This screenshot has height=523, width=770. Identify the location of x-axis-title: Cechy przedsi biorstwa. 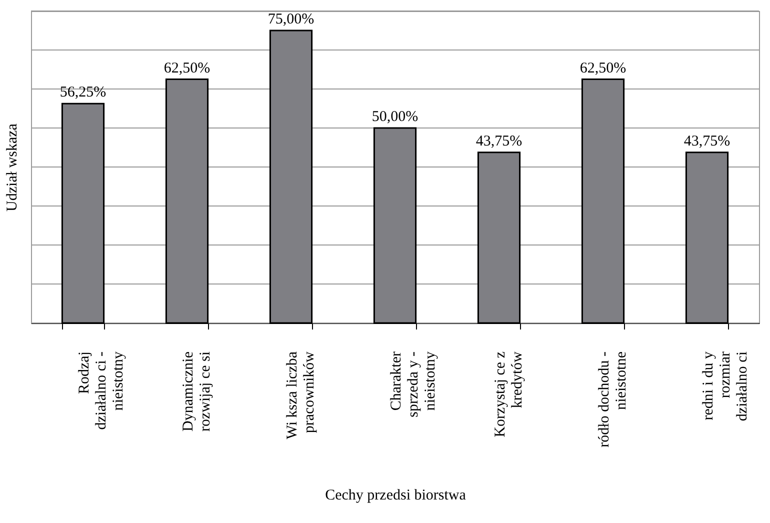
(395, 495).